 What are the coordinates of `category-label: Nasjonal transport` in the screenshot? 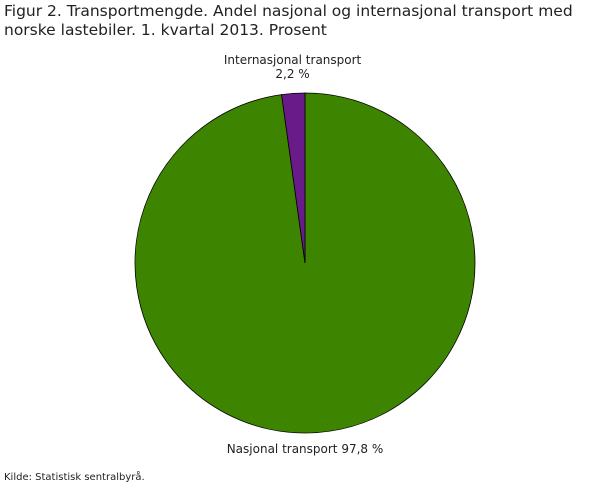 It's located at (282, 449).